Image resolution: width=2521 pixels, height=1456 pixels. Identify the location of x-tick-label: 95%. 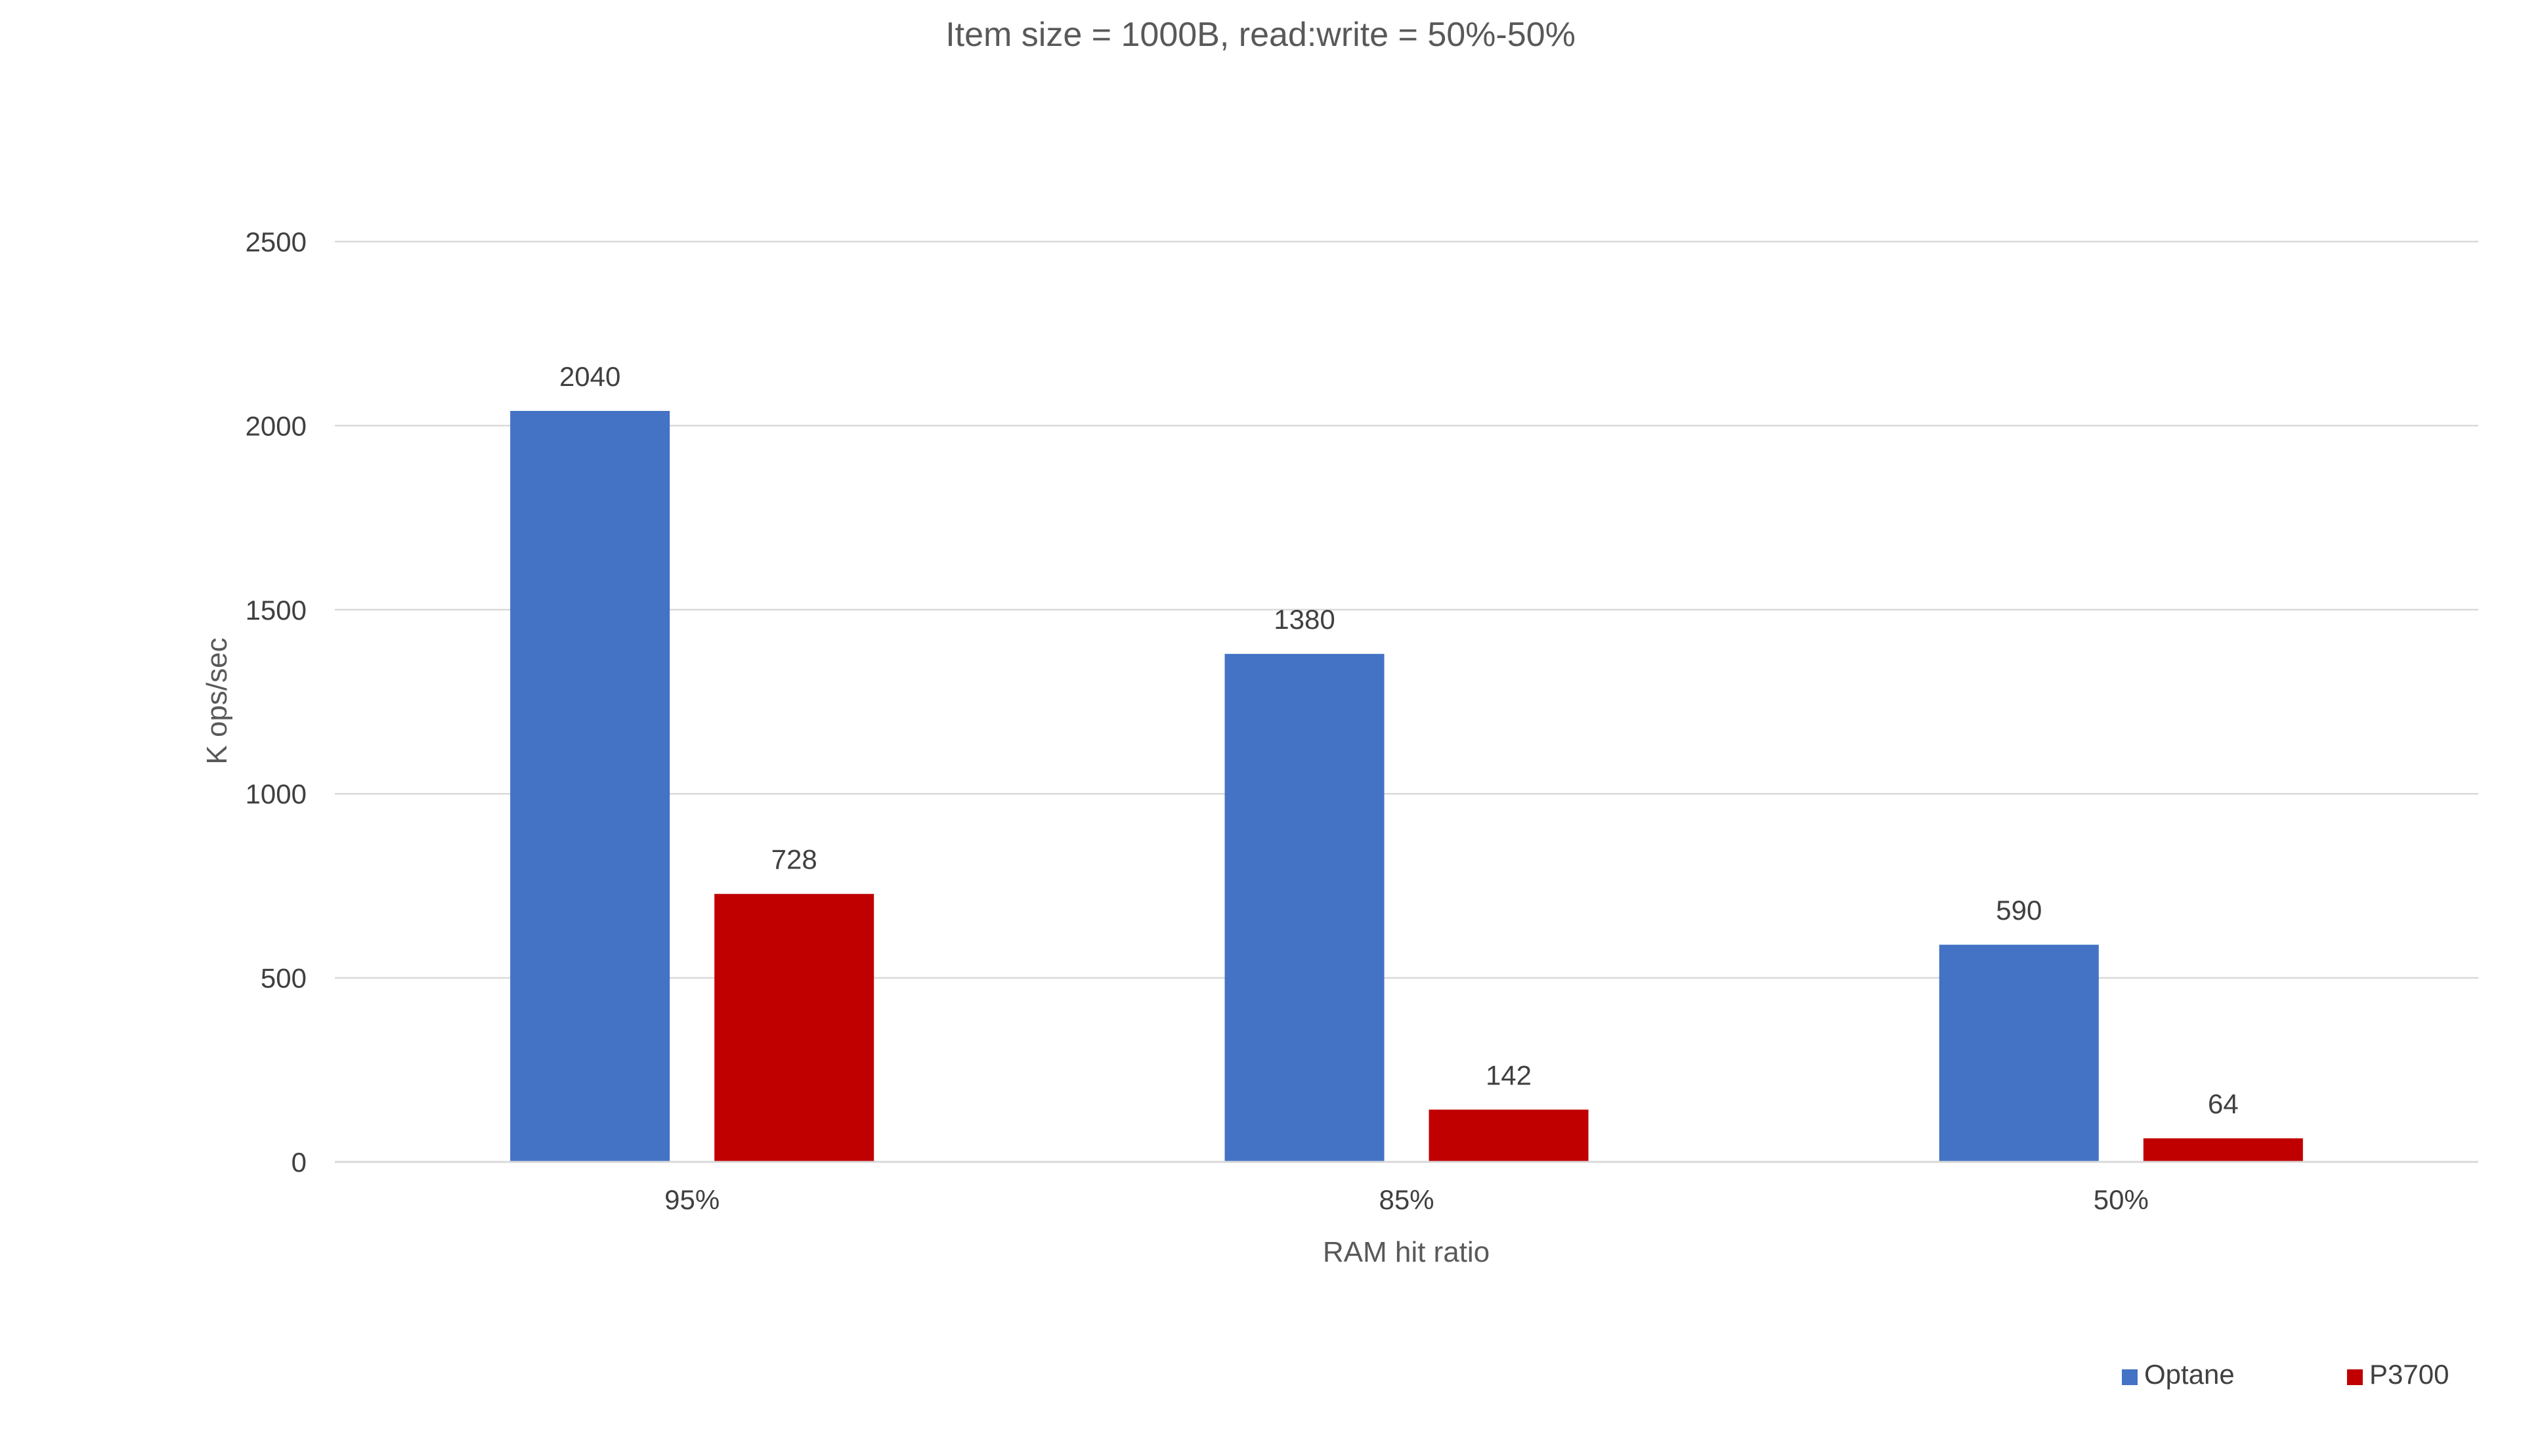
(692, 1199).